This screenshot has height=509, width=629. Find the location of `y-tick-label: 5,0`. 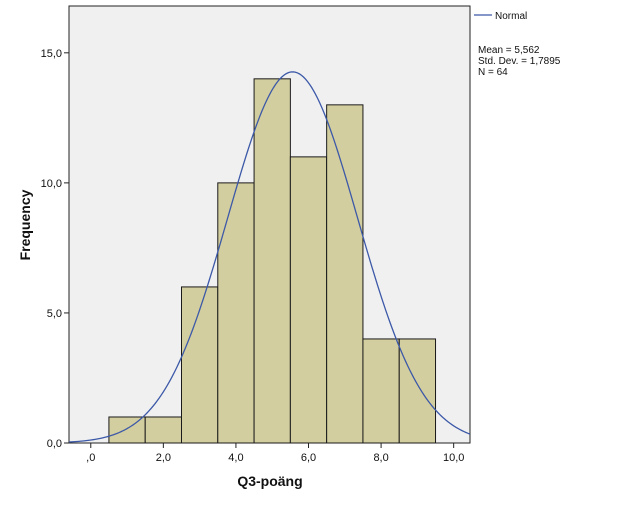

y-tick-label: 5,0 is located at coordinates (54, 314).